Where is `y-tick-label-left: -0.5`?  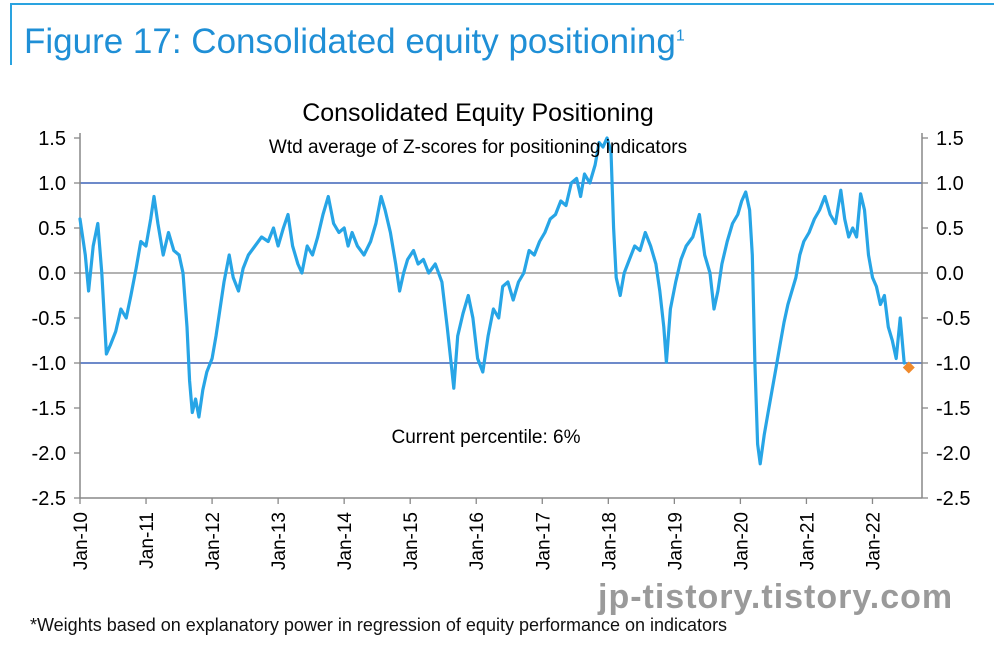
y-tick-label-left: -0.5 is located at coordinates (49, 319).